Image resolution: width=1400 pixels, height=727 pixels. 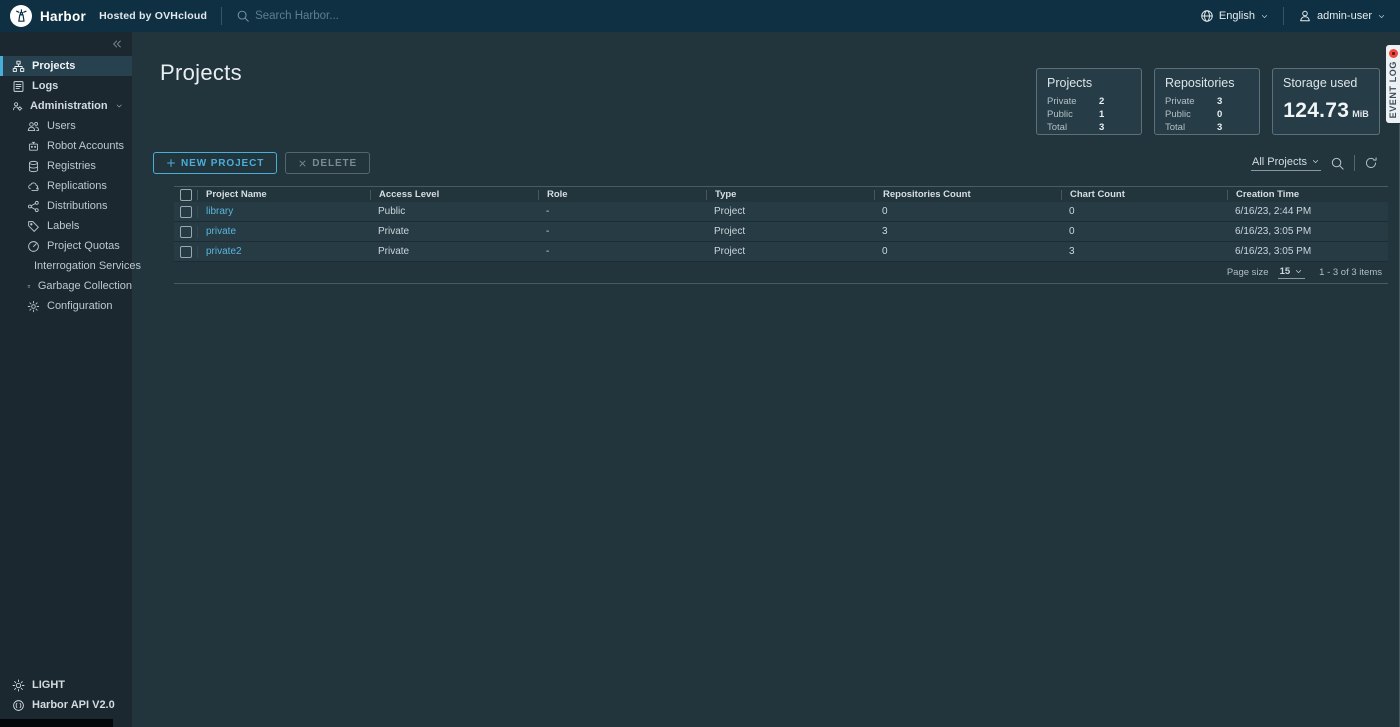 I want to click on select-all-checkbox, so click(x=185, y=194).